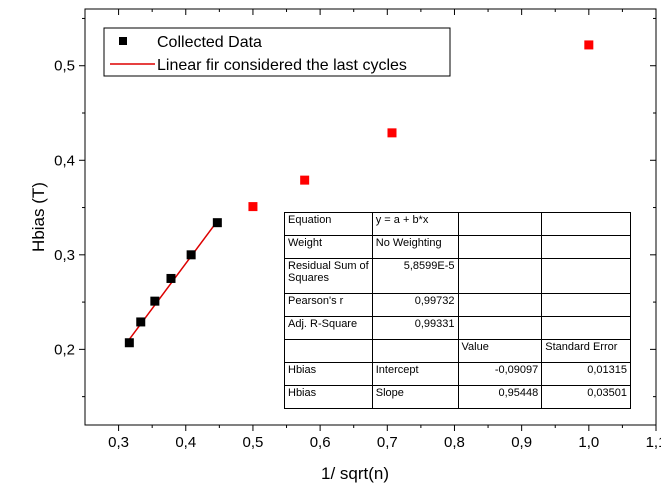 The height and width of the screenshot is (489, 661). What do you see at coordinates (64, 160) in the screenshot?
I see `y-tick-label: 0,4` at bounding box center [64, 160].